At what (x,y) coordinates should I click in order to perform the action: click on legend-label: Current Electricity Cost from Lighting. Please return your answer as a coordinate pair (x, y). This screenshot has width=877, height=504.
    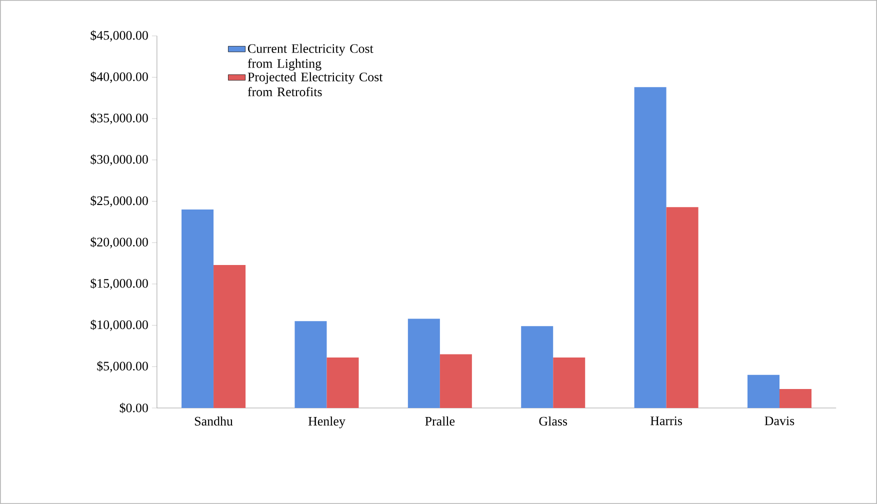
    Looking at the image, I should click on (311, 57).